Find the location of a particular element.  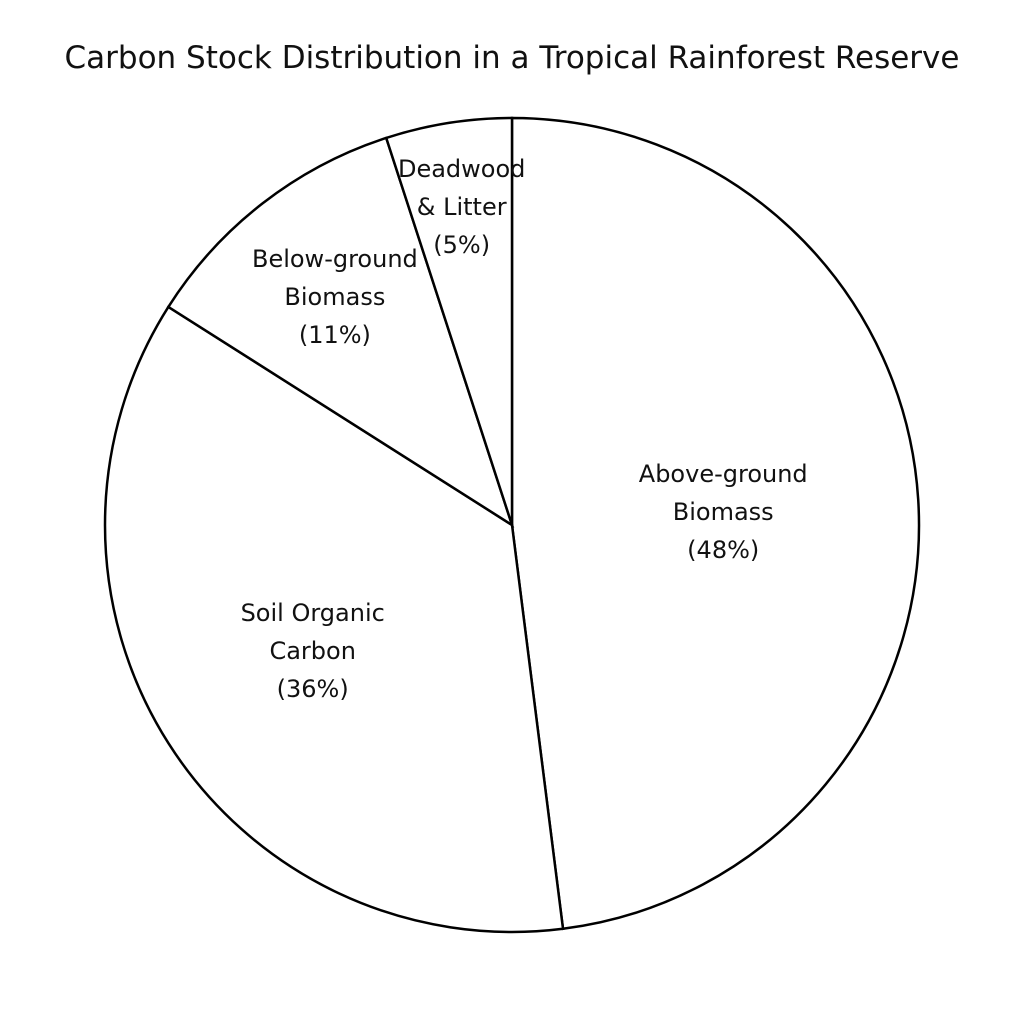

value-label: (36%) is located at coordinates (312, 689).